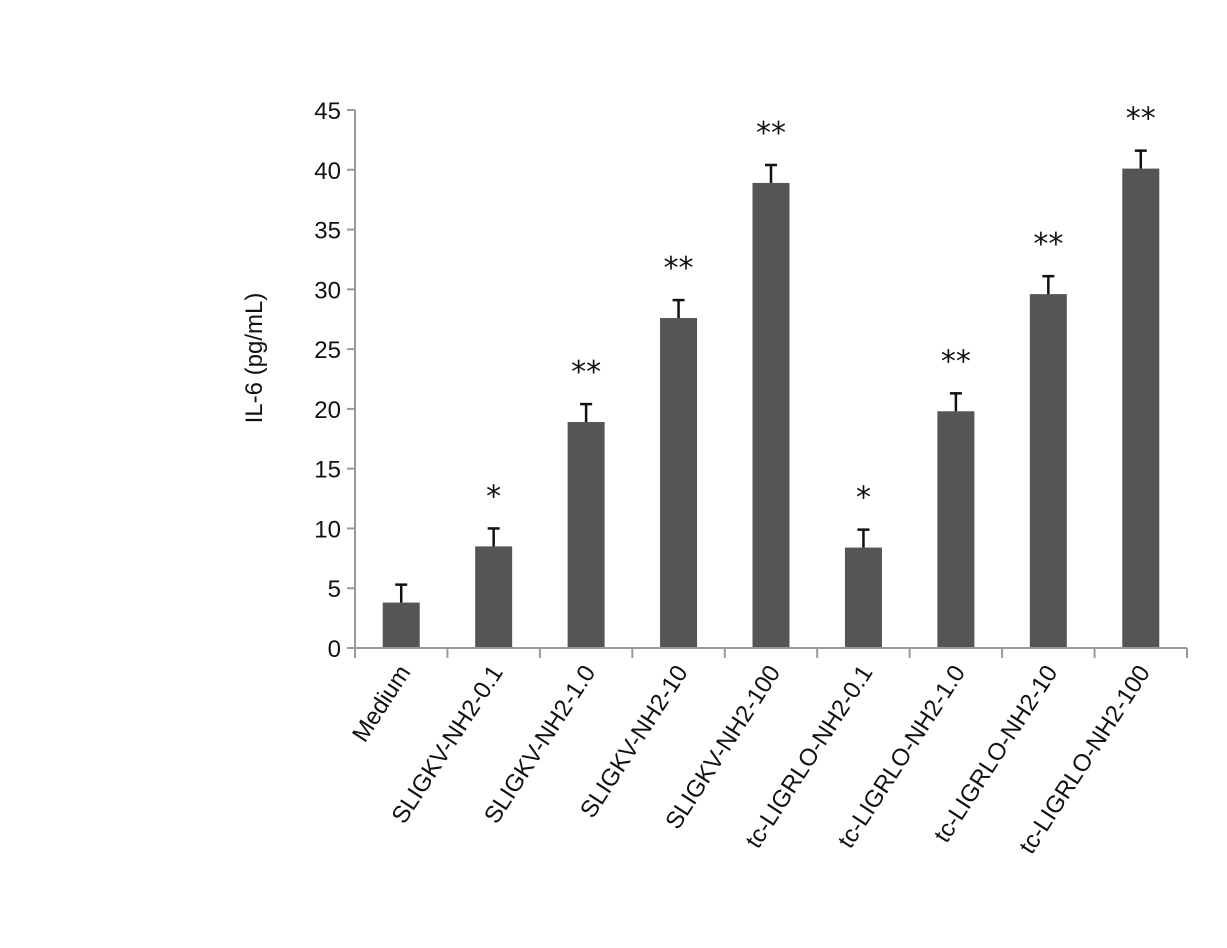 Image resolution: width=1227 pixels, height=948 pixels. What do you see at coordinates (493, 496) in the screenshot?
I see `significance-label-1: *` at bounding box center [493, 496].